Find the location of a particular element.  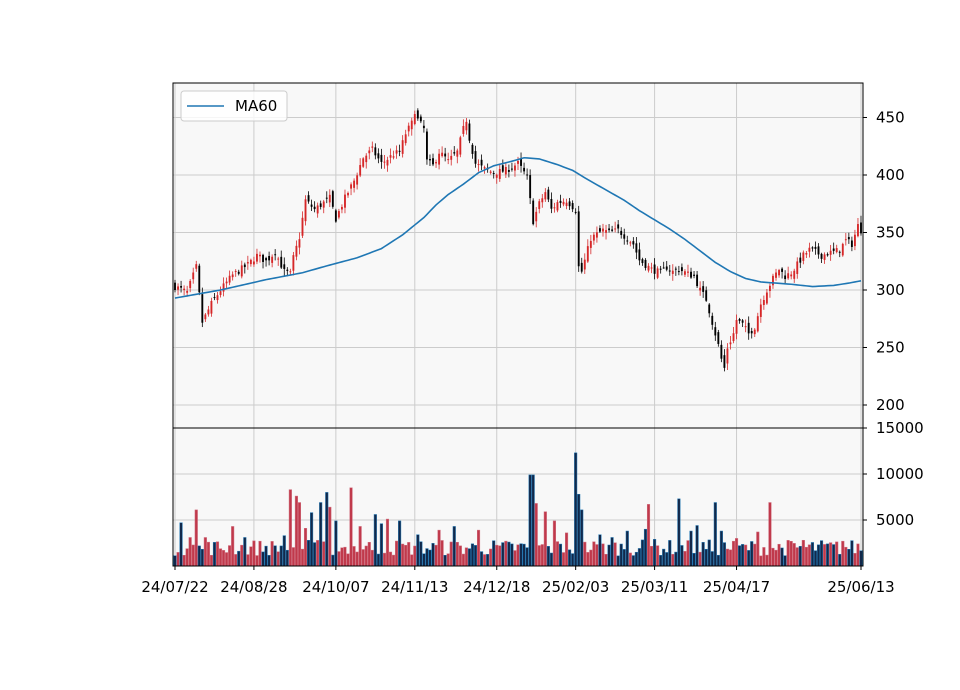

price-y-tick-label: 200 is located at coordinates (890, 405).